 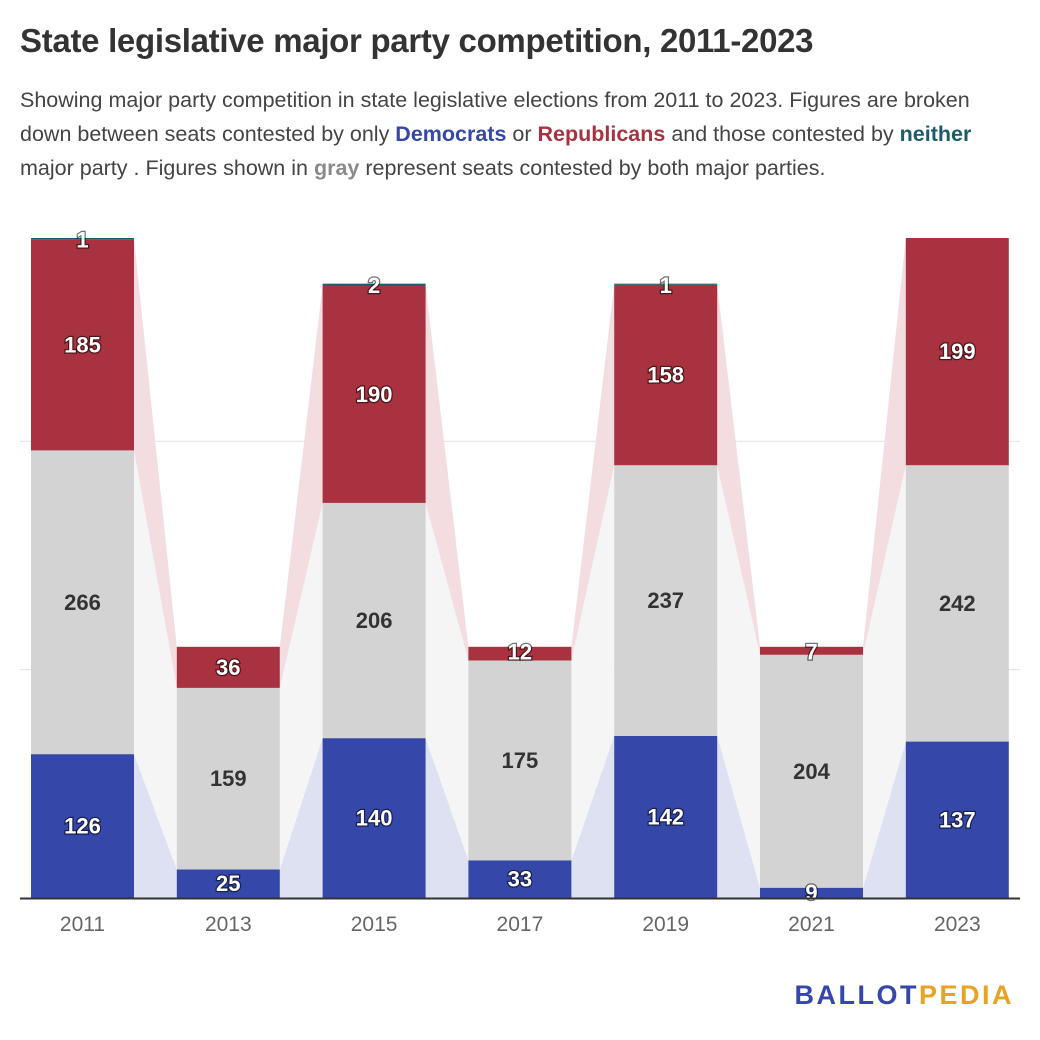 What do you see at coordinates (884, 446) in the screenshot?
I see `band-republicans-2021-2023` at bounding box center [884, 446].